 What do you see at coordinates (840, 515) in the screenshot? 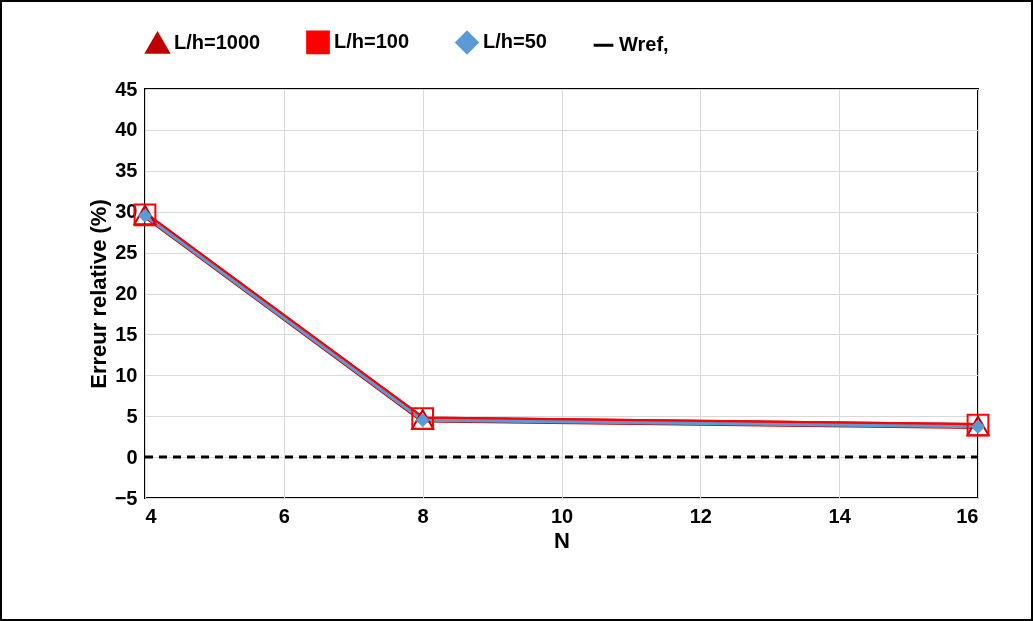
I see `x-tick-label: 14` at bounding box center [840, 515].